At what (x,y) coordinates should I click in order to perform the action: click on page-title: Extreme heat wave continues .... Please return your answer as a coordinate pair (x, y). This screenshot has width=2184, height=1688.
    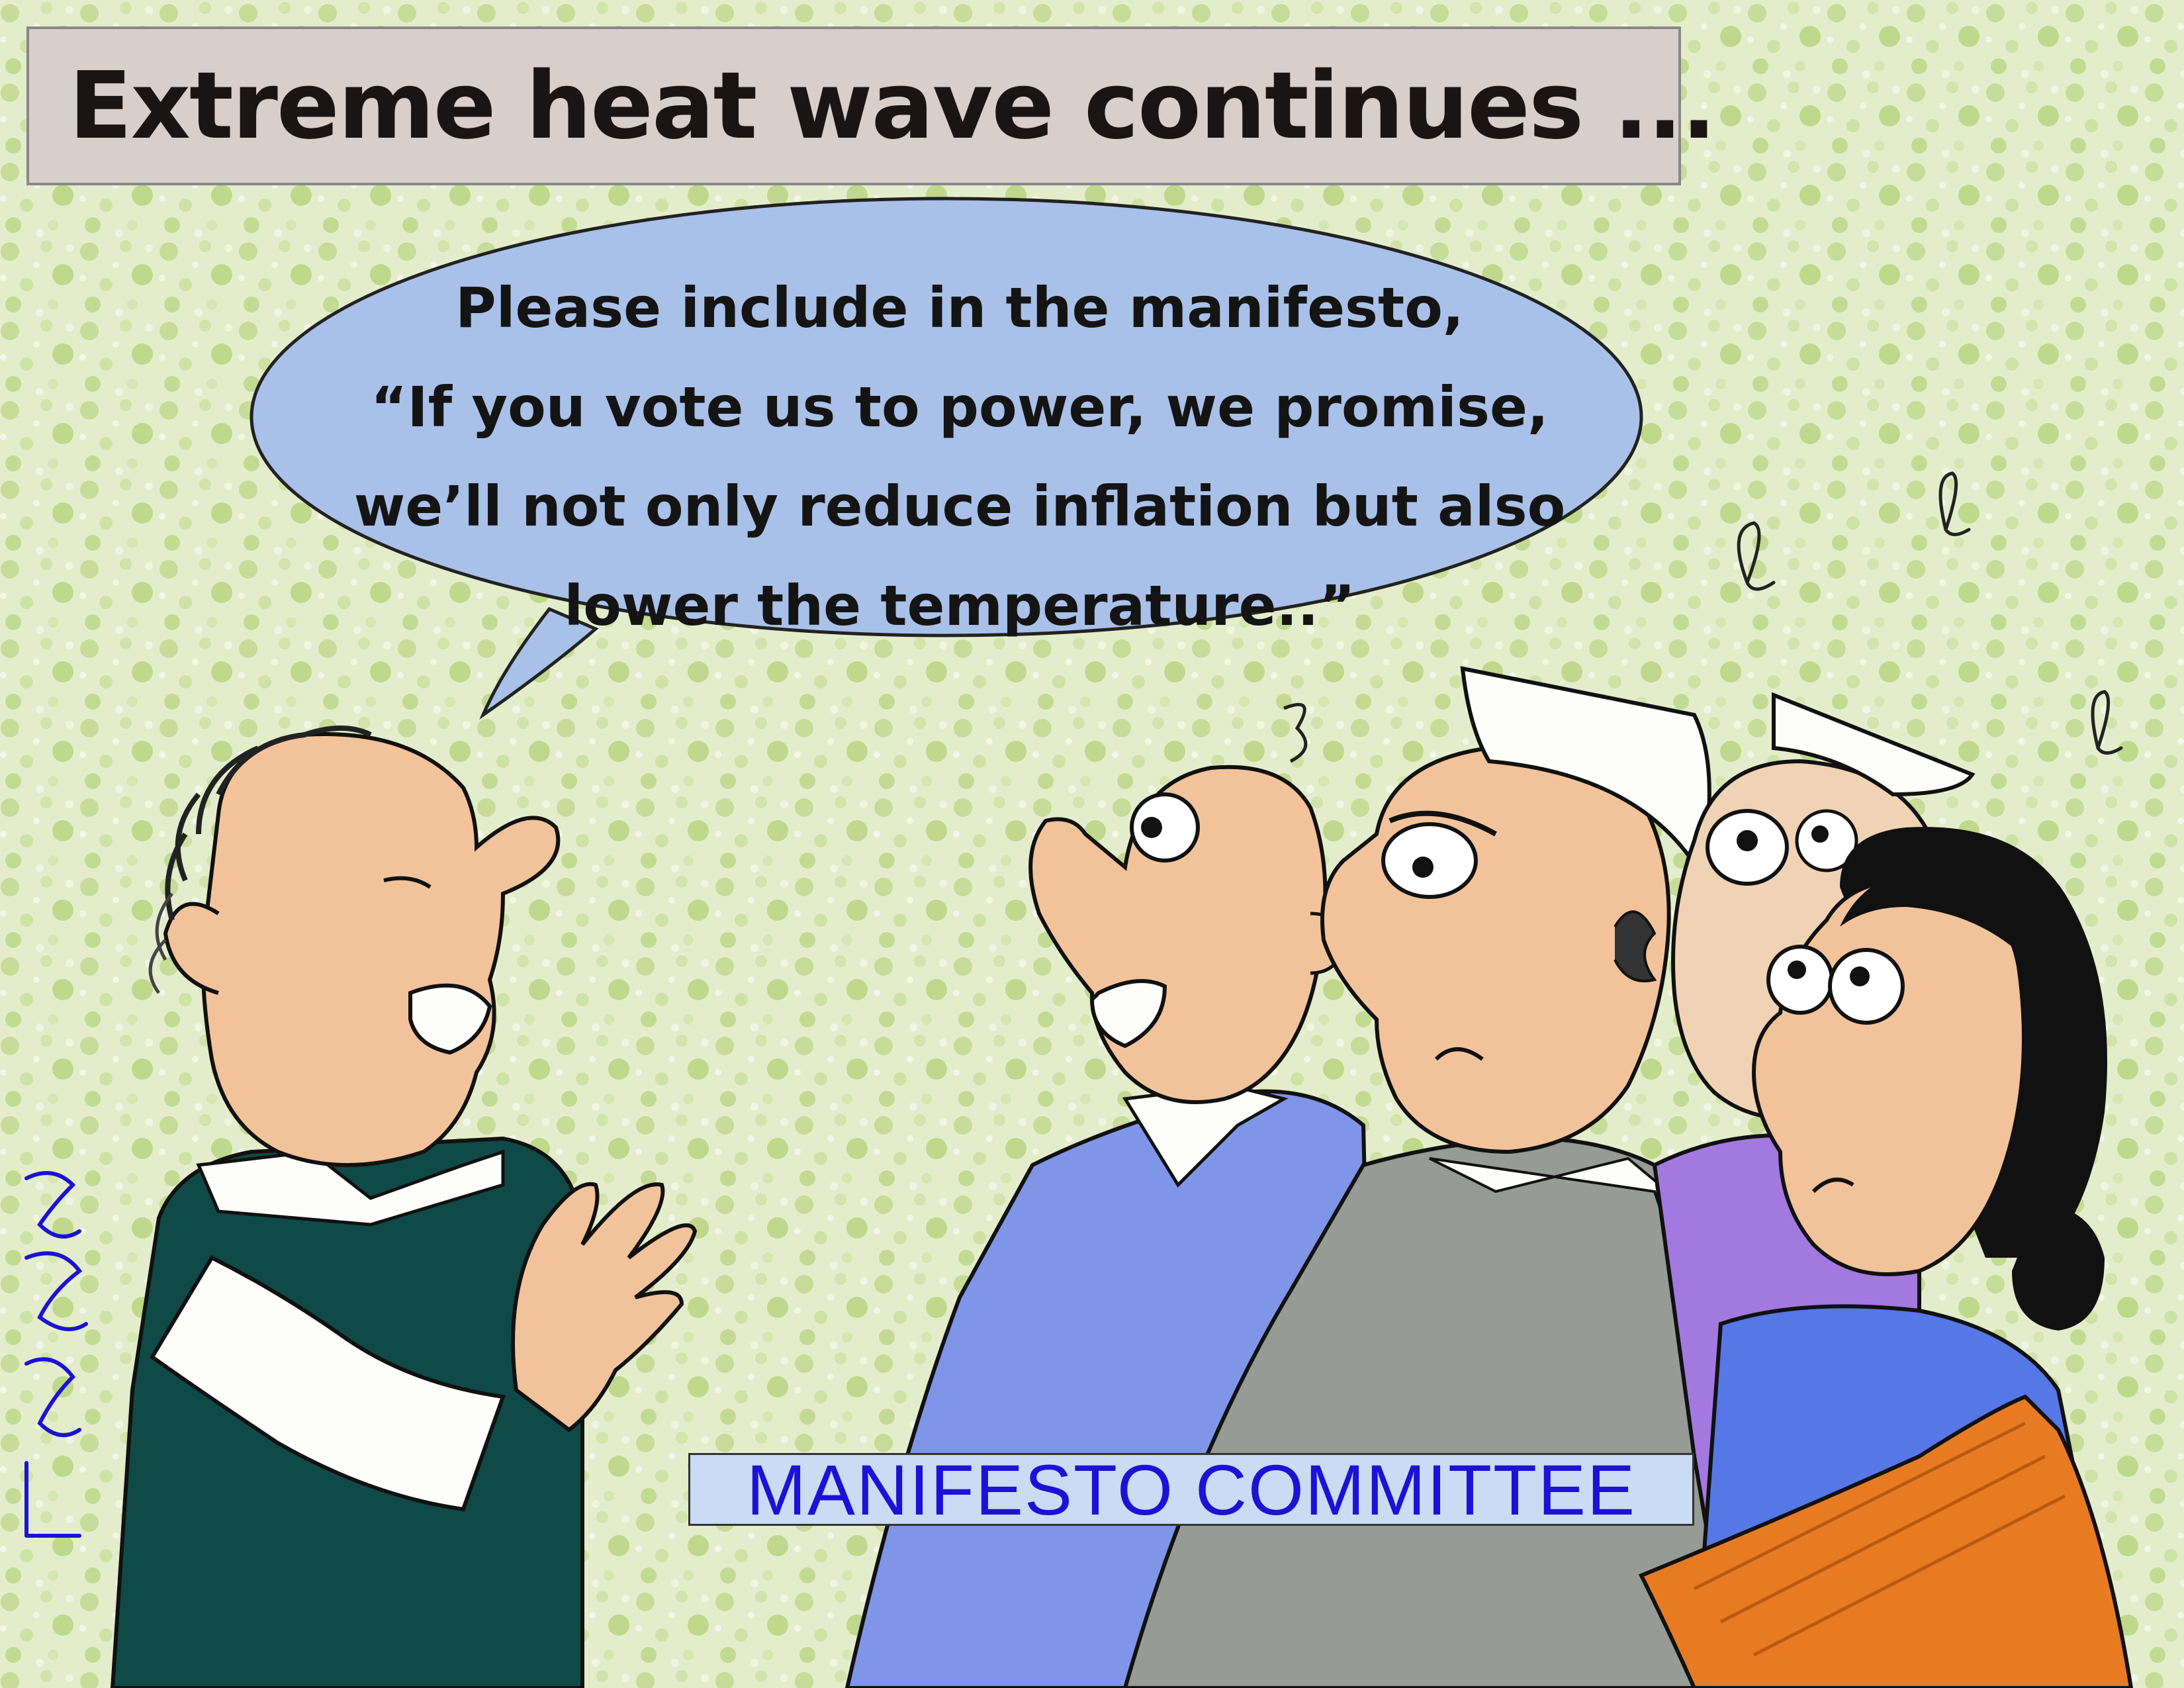
    Looking at the image, I should click on (893, 106).